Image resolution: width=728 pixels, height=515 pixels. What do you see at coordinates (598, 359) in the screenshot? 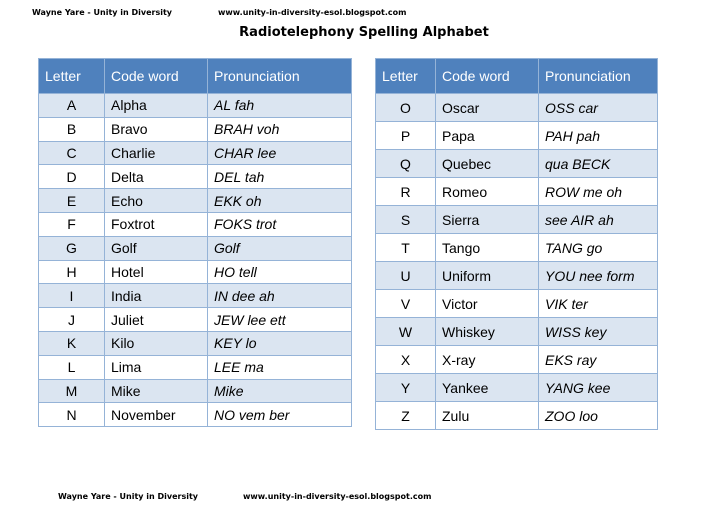
I see `pronunciation-cell: EKS ray` at bounding box center [598, 359].